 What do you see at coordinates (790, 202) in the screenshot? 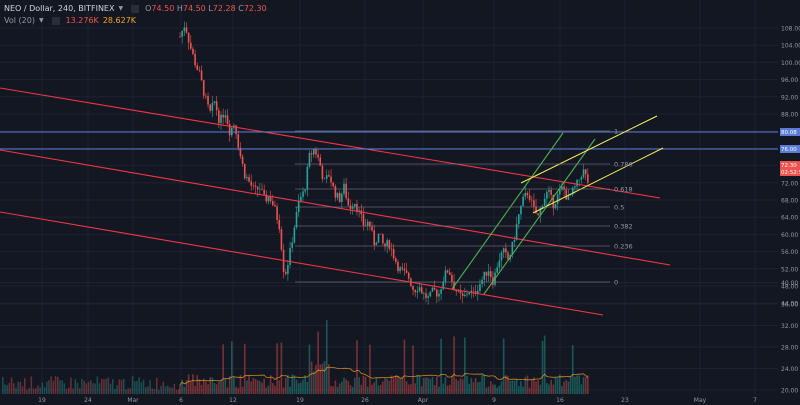
I see `y-axis-panel` at bounding box center [790, 202].